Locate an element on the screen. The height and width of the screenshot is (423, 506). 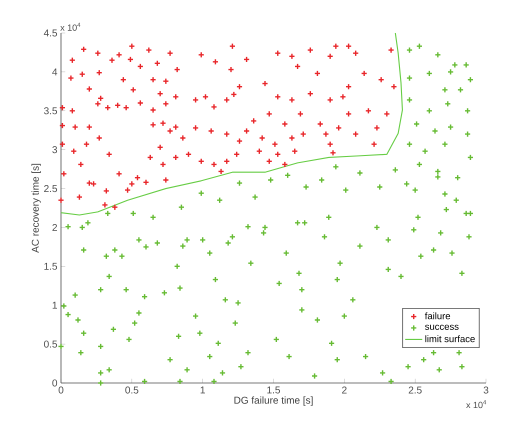
y-tick-label: 3.5 is located at coordinates (51, 110).